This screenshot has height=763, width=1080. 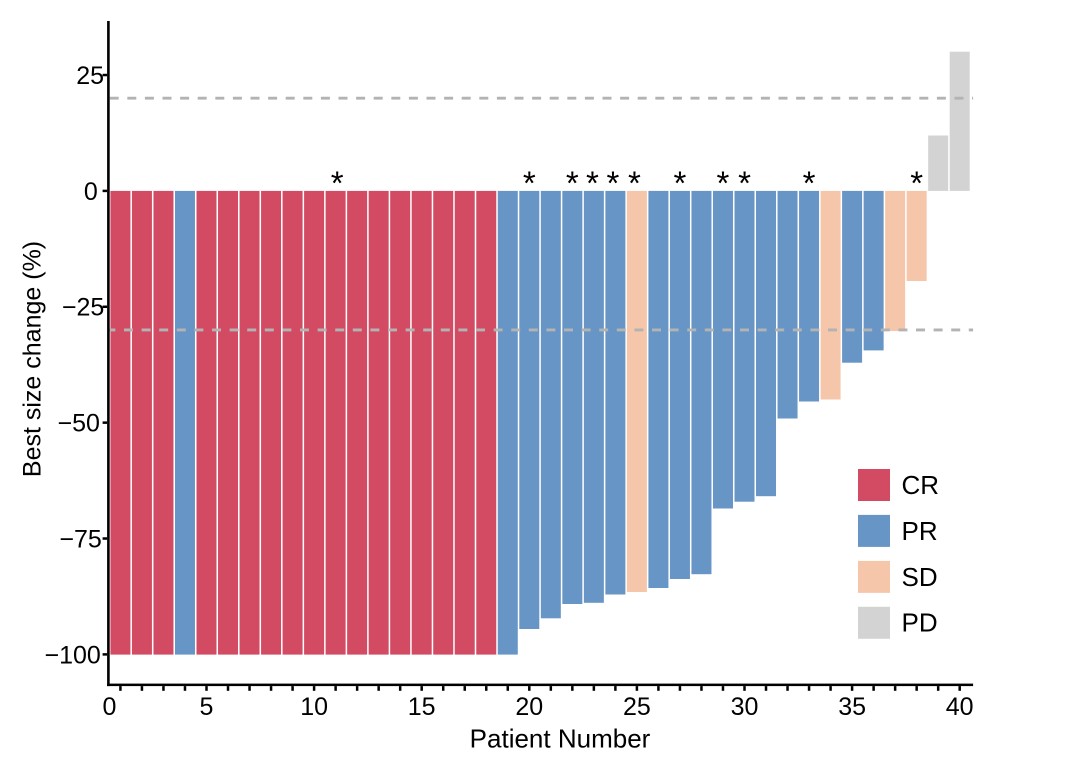 What do you see at coordinates (960, 707) in the screenshot?
I see `svg-text: 40` at bounding box center [960, 707].